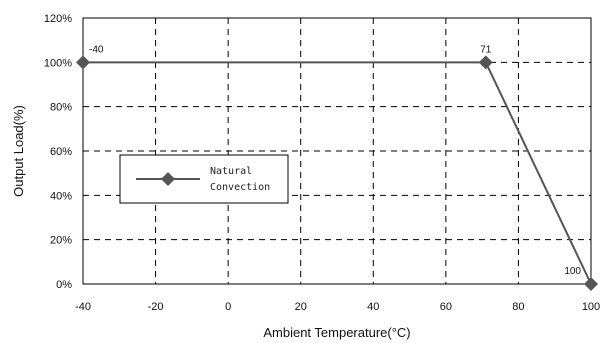  I want to click on y-tick-label: 80%, so click(61, 108).